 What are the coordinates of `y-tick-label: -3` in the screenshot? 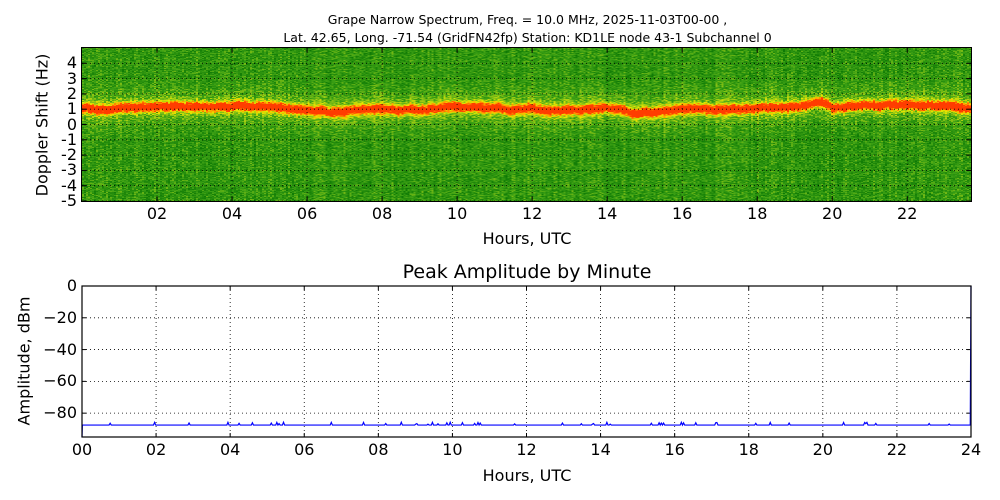 It's located at (69, 170).